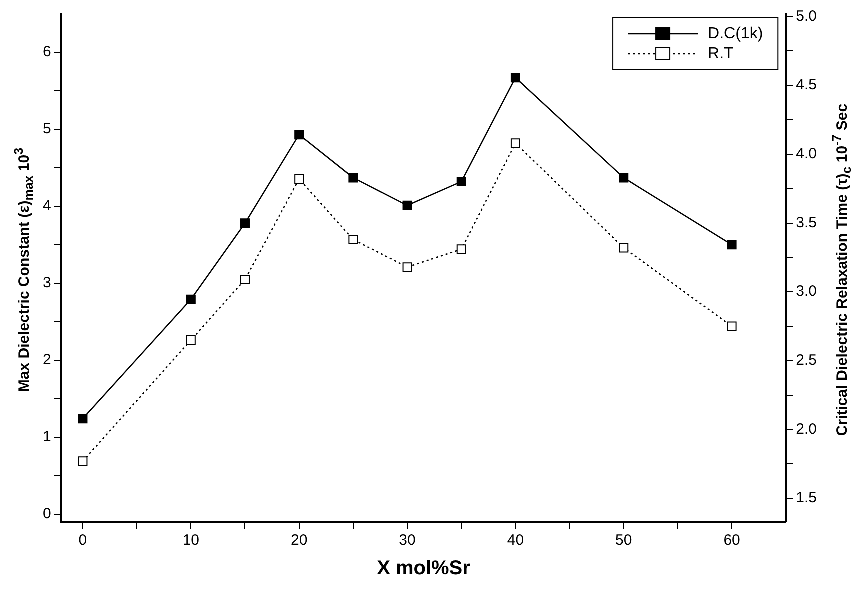 The width and height of the screenshot is (865, 589). Describe the element at coordinates (807, 85) in the screenshot. I see `y2-tick-label: 4.5` at that location.